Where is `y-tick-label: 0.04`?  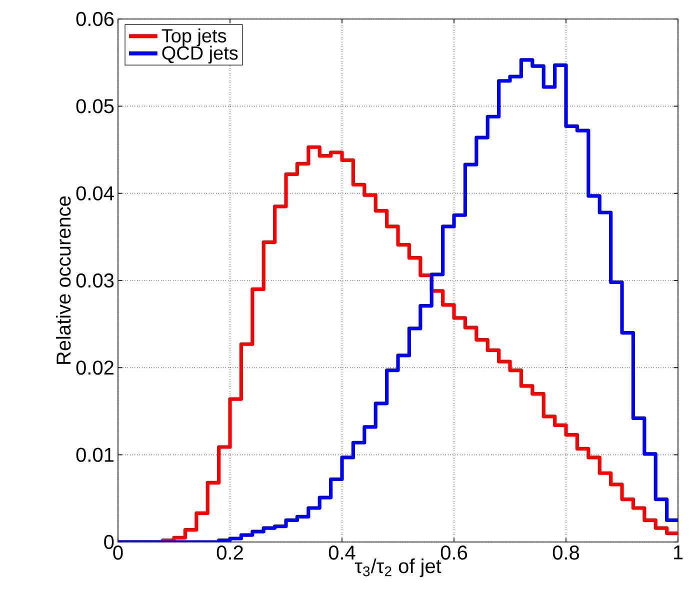
y-tick-label: 0.04 is located at coordinates (95, 193).